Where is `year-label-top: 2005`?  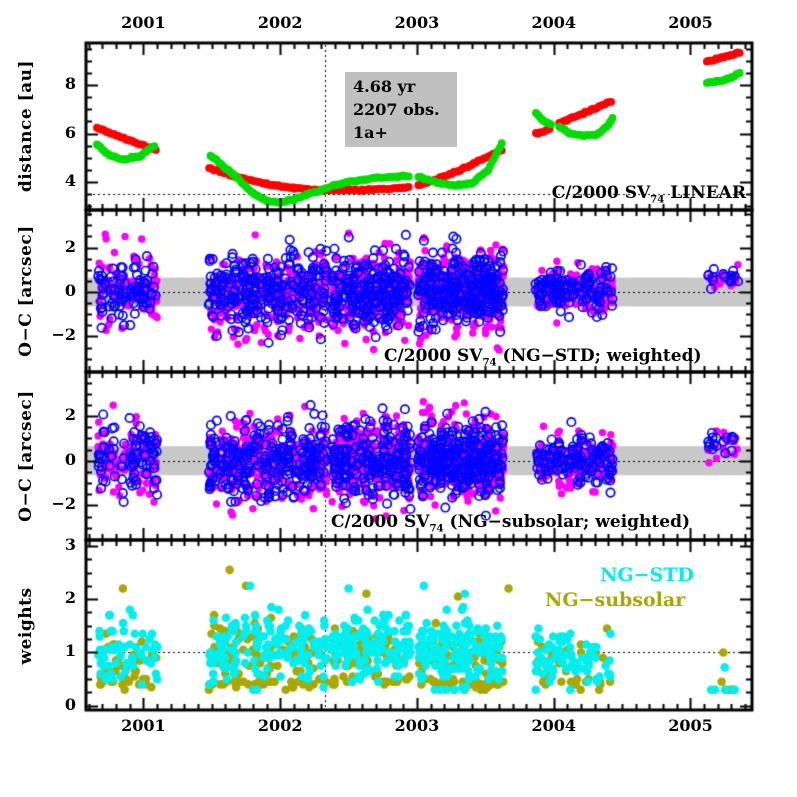 year-label-top: 2005 is located at coordinates (690, 22).